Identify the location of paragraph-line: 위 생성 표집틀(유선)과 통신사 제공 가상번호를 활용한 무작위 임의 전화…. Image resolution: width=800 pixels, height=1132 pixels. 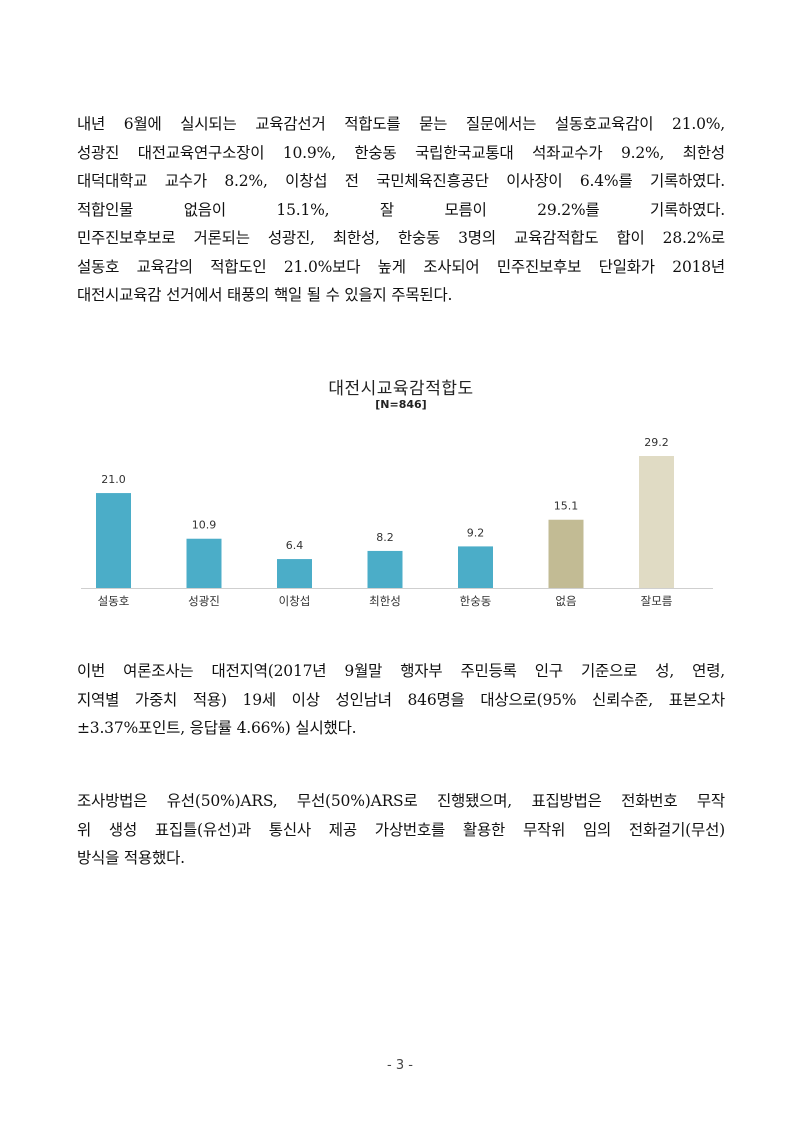
(401, 829).